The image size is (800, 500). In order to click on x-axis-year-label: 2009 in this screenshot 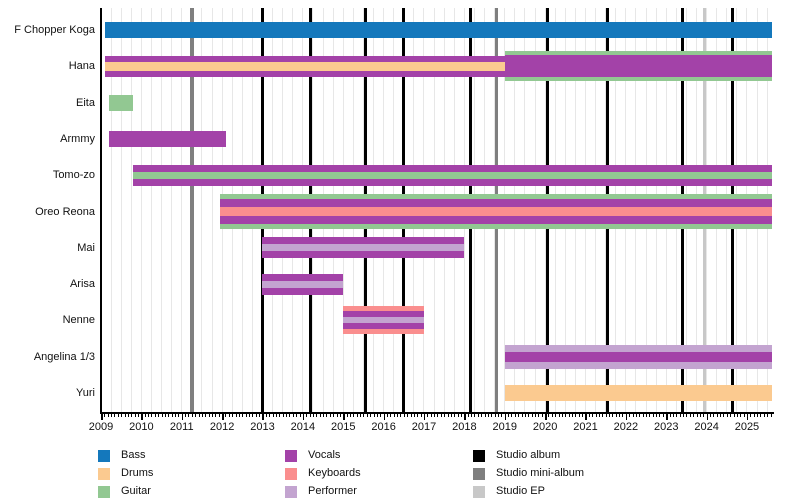, I will do `click(101, 427)`.